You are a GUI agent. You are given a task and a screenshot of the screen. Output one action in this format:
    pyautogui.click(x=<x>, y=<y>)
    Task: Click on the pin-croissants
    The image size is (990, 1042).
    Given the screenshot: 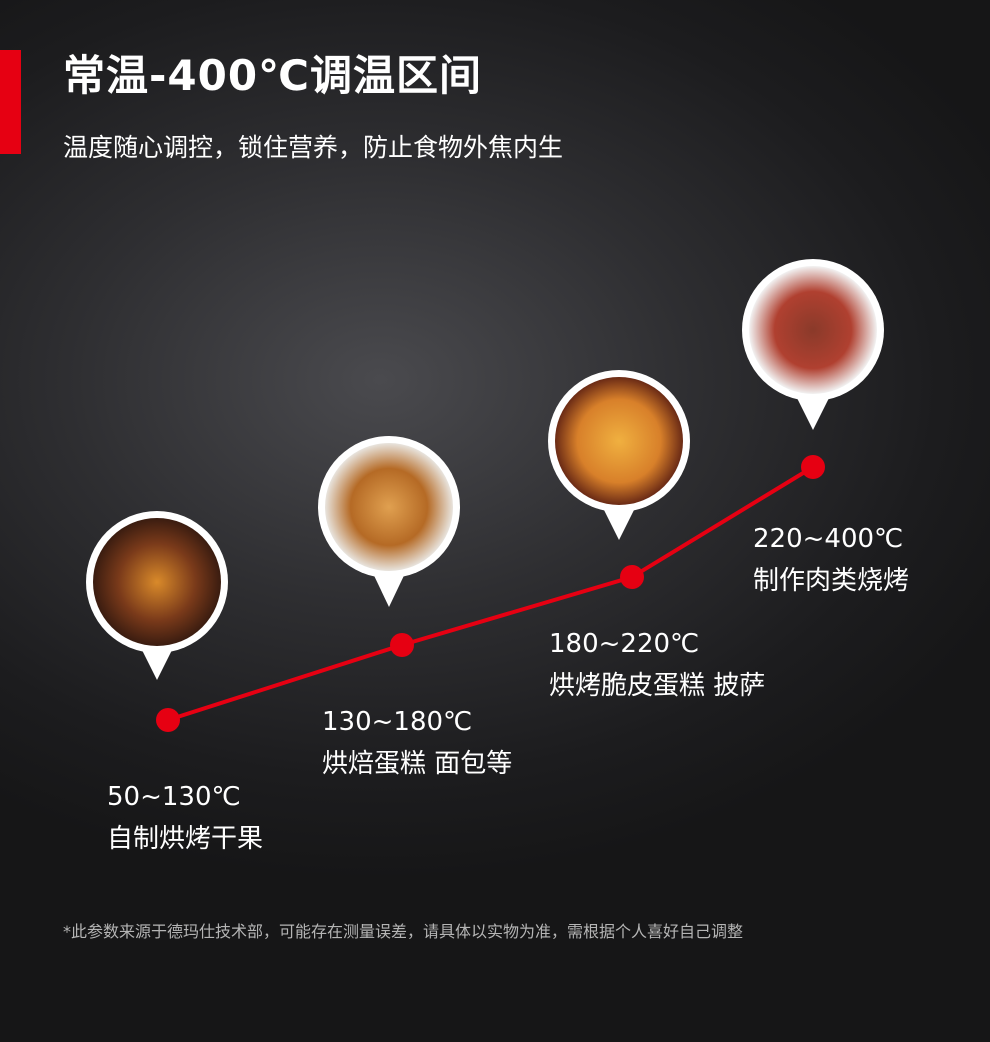 What is the action you would take?
    pyautogui.click(x=389, y=521)
    